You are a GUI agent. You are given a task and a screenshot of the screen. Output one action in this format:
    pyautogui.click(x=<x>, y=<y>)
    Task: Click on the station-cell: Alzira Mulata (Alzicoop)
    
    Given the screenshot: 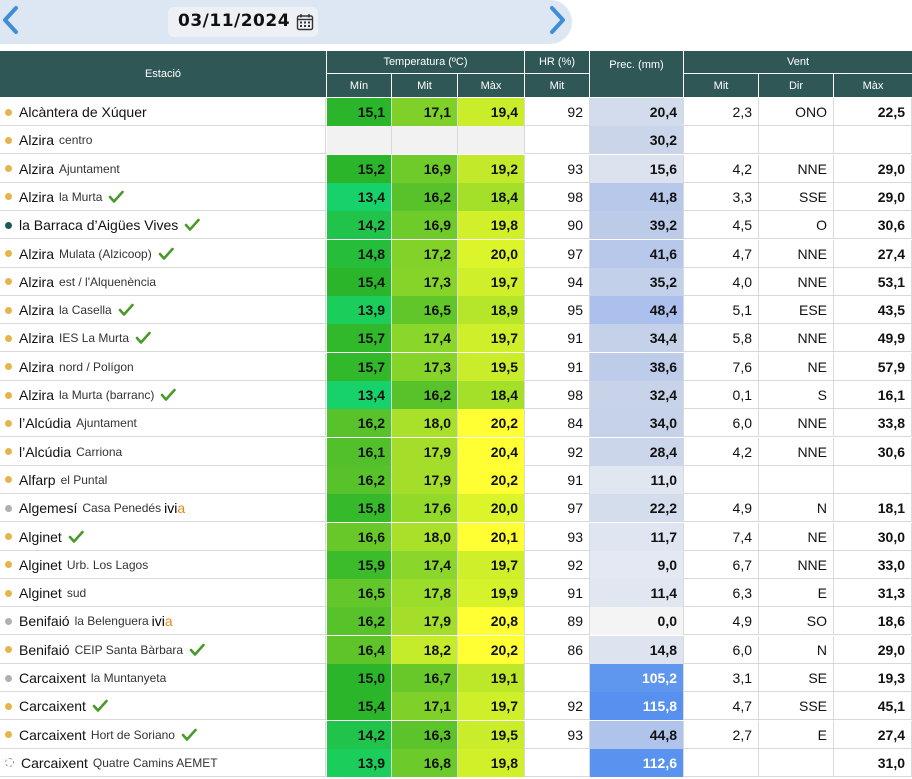 What is the action you would take?
    pyautogui.click(x=163, y=253)
    